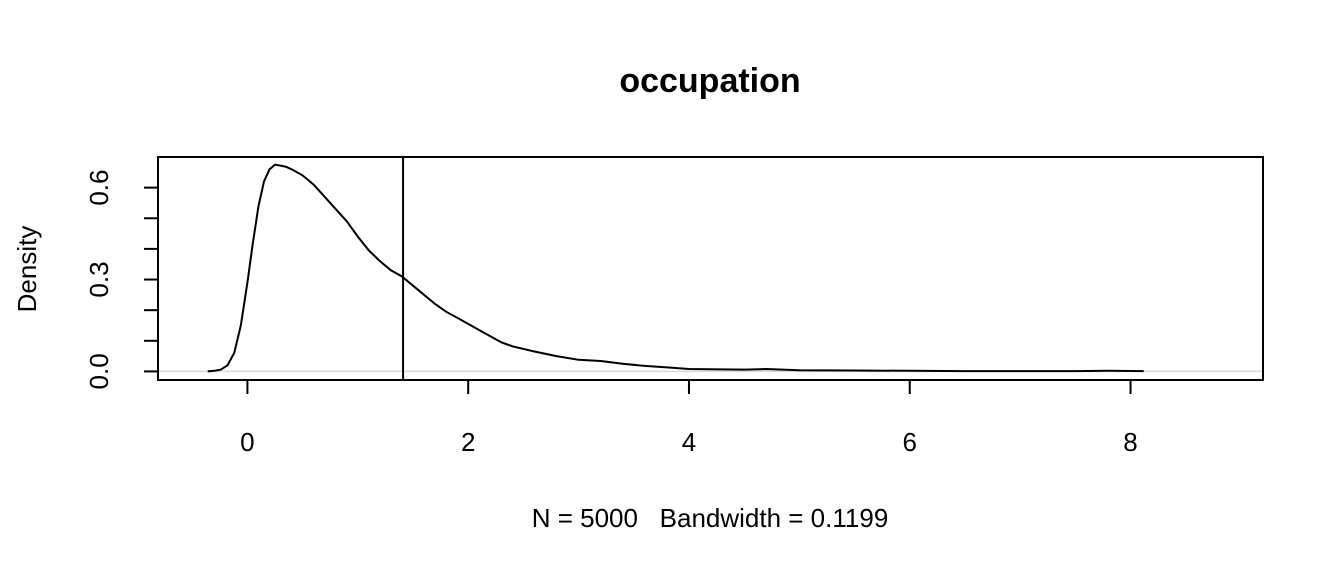 The width and height of the screenshot is (1344, 576). Describe the element at coordinates (689, 418) in the screenshot. I see `x-axis: 0 2 4 6 8` at that location.